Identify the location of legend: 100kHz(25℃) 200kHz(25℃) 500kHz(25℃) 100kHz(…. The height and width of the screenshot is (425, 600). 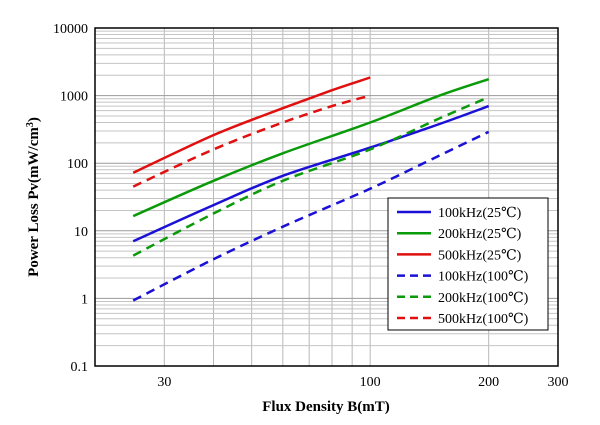
(468, 264).